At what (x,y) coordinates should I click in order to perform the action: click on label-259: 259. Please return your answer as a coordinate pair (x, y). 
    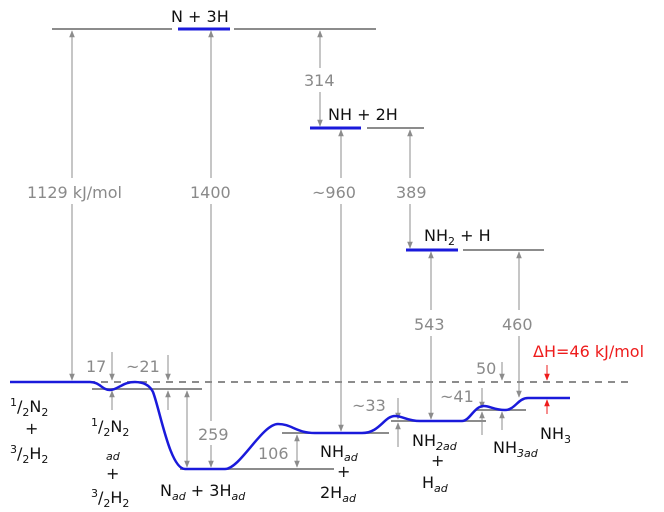
    Looking at the image, I should click on (213, 434).